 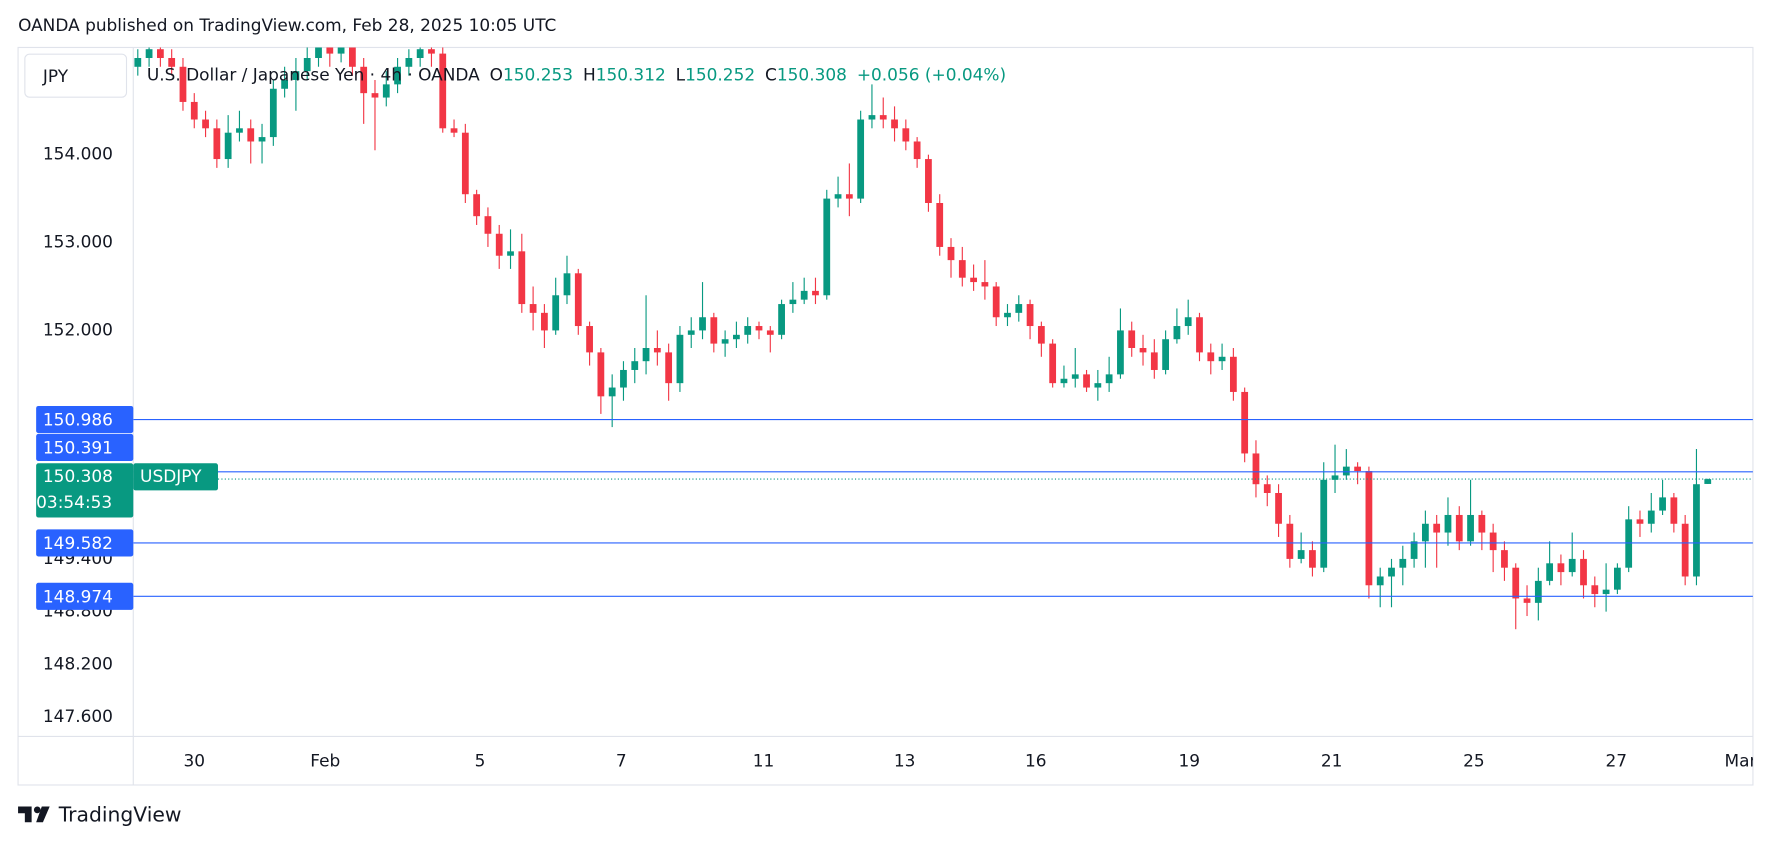 What do you see at coordinates (621, 760) in the screenshot?
I see `x-tick-label: 7` at bounding box center [621, 760].